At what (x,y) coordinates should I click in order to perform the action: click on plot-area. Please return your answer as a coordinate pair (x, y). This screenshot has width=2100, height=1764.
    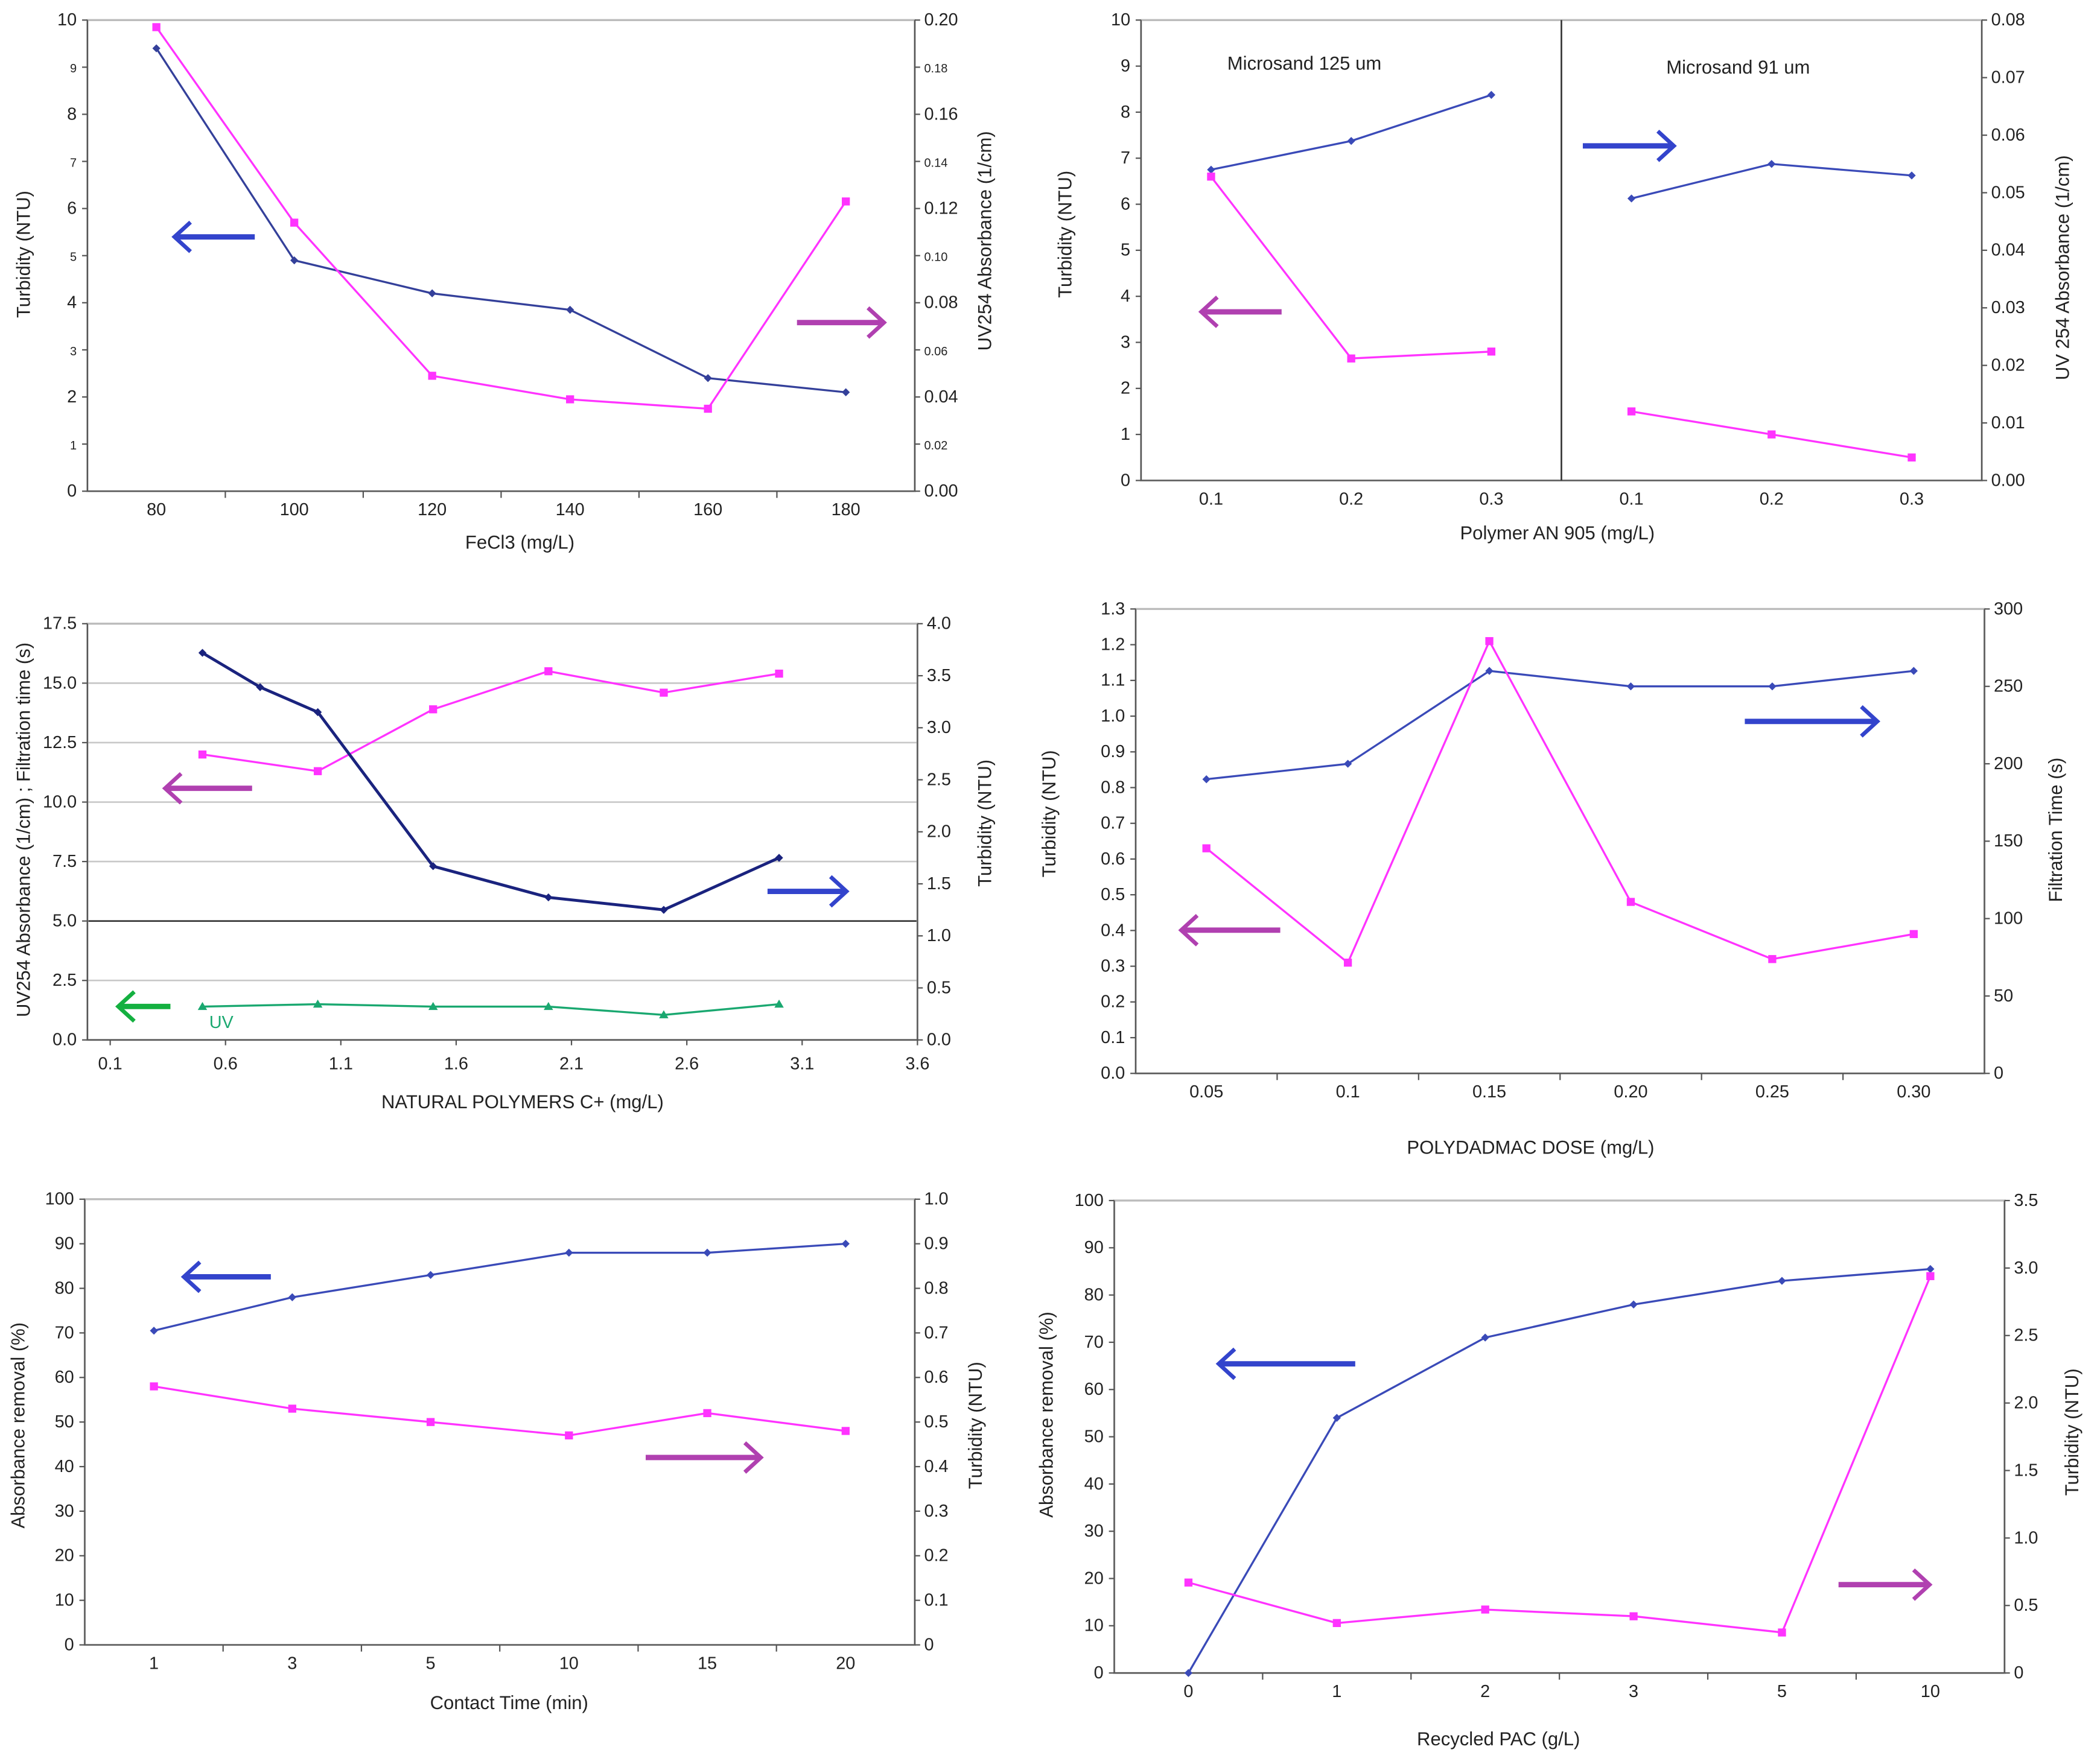
    Looking at the image, I should click on (1559, 1437).